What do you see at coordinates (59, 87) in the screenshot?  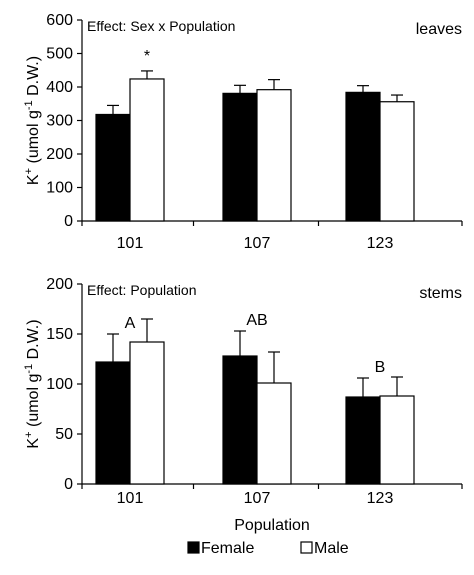 I see `y-tick-label: 400` at bounding box center [59, 87].